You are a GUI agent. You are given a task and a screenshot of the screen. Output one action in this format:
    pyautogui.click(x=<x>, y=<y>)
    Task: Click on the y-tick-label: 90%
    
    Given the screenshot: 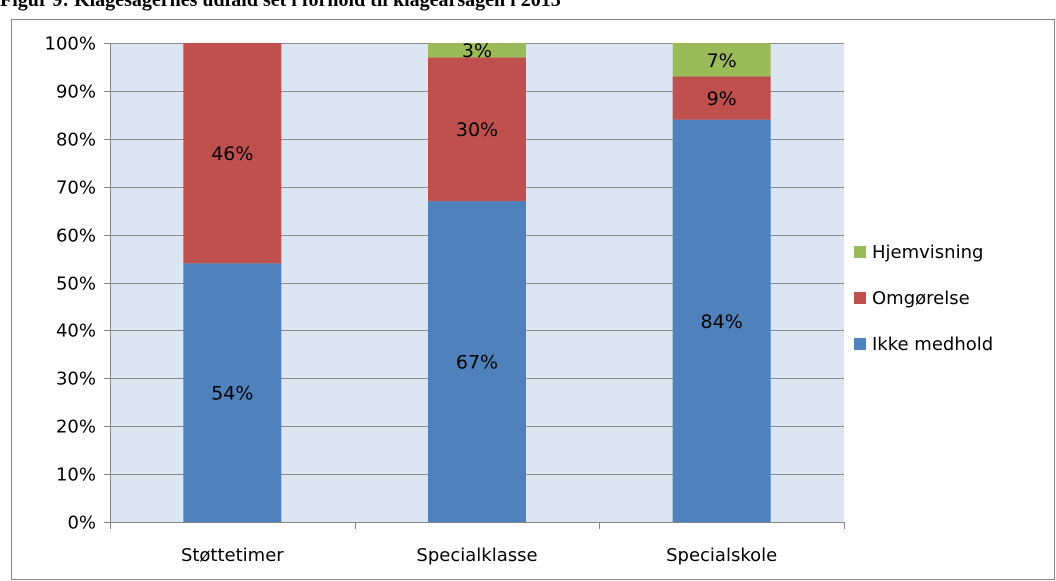 What is the action you would take?
    pyautogui.click(x=76, y=92)
    